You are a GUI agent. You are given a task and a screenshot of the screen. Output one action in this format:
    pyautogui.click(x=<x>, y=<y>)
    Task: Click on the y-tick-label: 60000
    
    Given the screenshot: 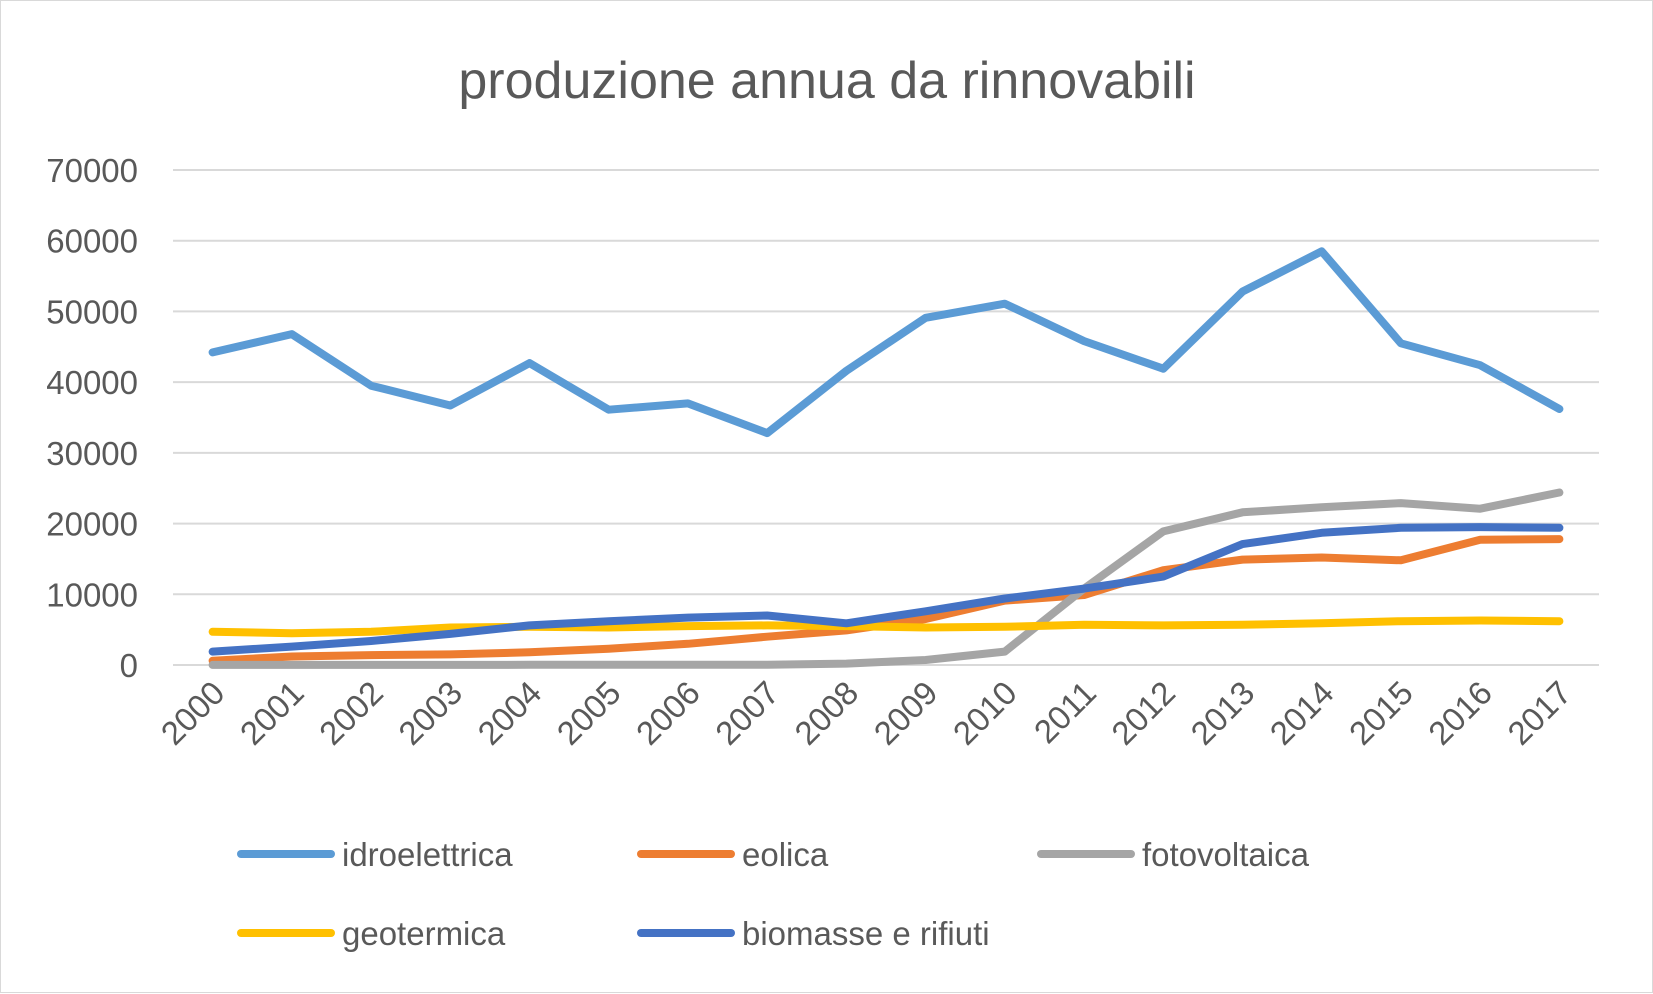 What is the action you would take?
    pyautogui.click(x=92, y=241)
    